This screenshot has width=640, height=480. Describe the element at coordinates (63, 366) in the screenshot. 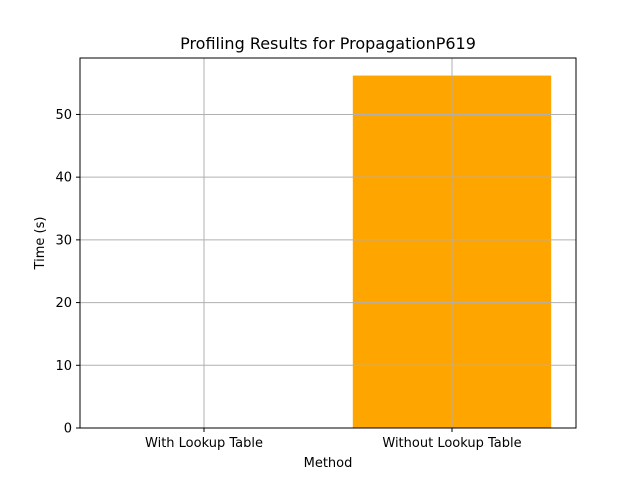

I see `y-tick-label: 10` at that location.